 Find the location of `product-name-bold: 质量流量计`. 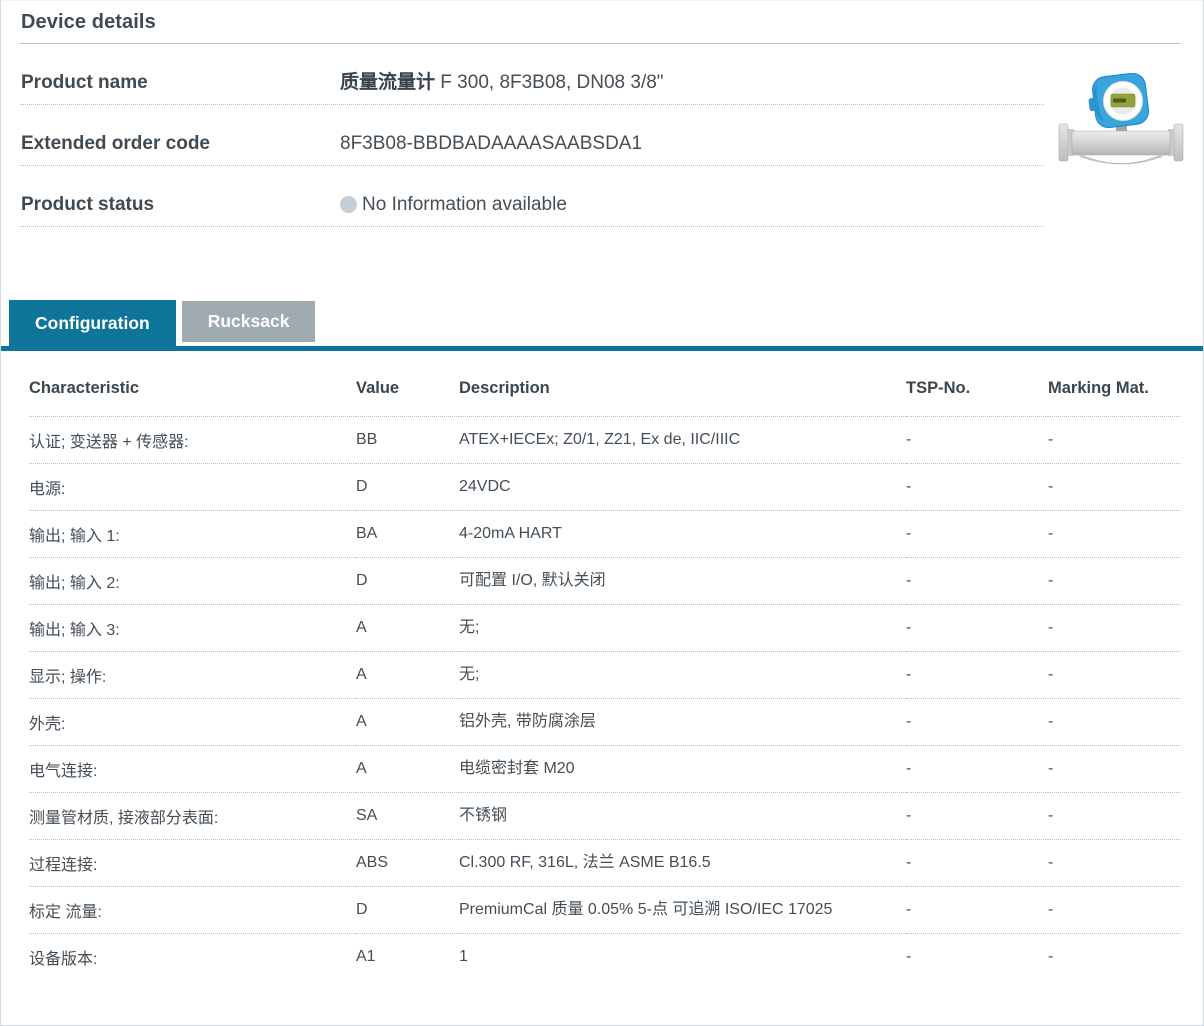

product-name-bold: 质量流量计 is located at coordinates (388, 82).